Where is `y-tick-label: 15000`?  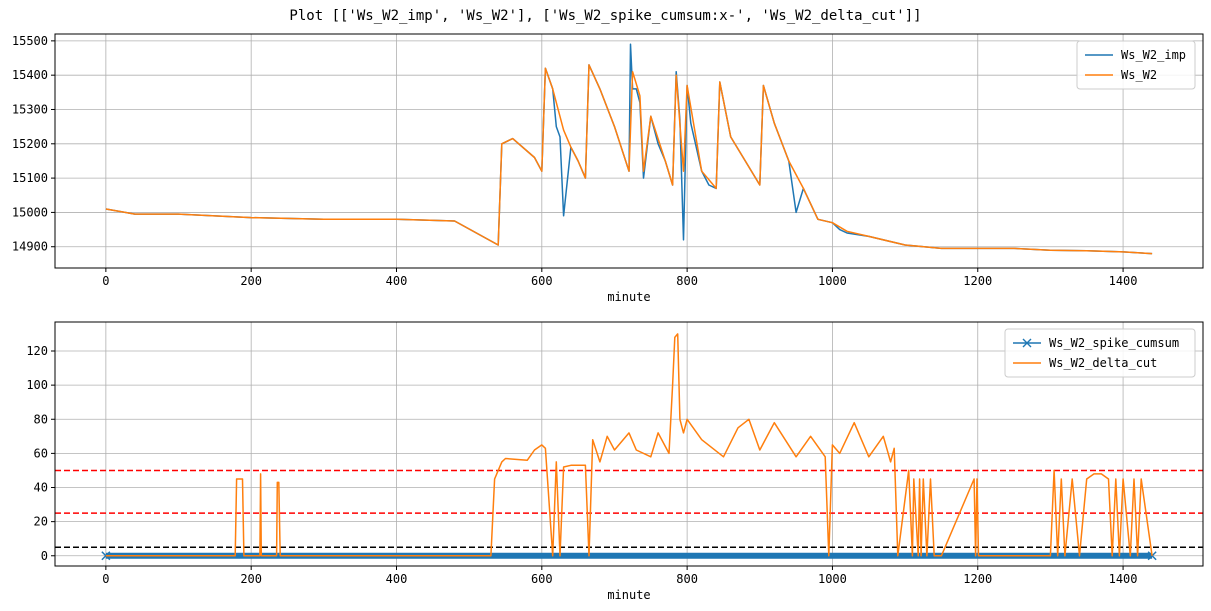
y-tick-label: 15000 is located at coordinates (30, 212).